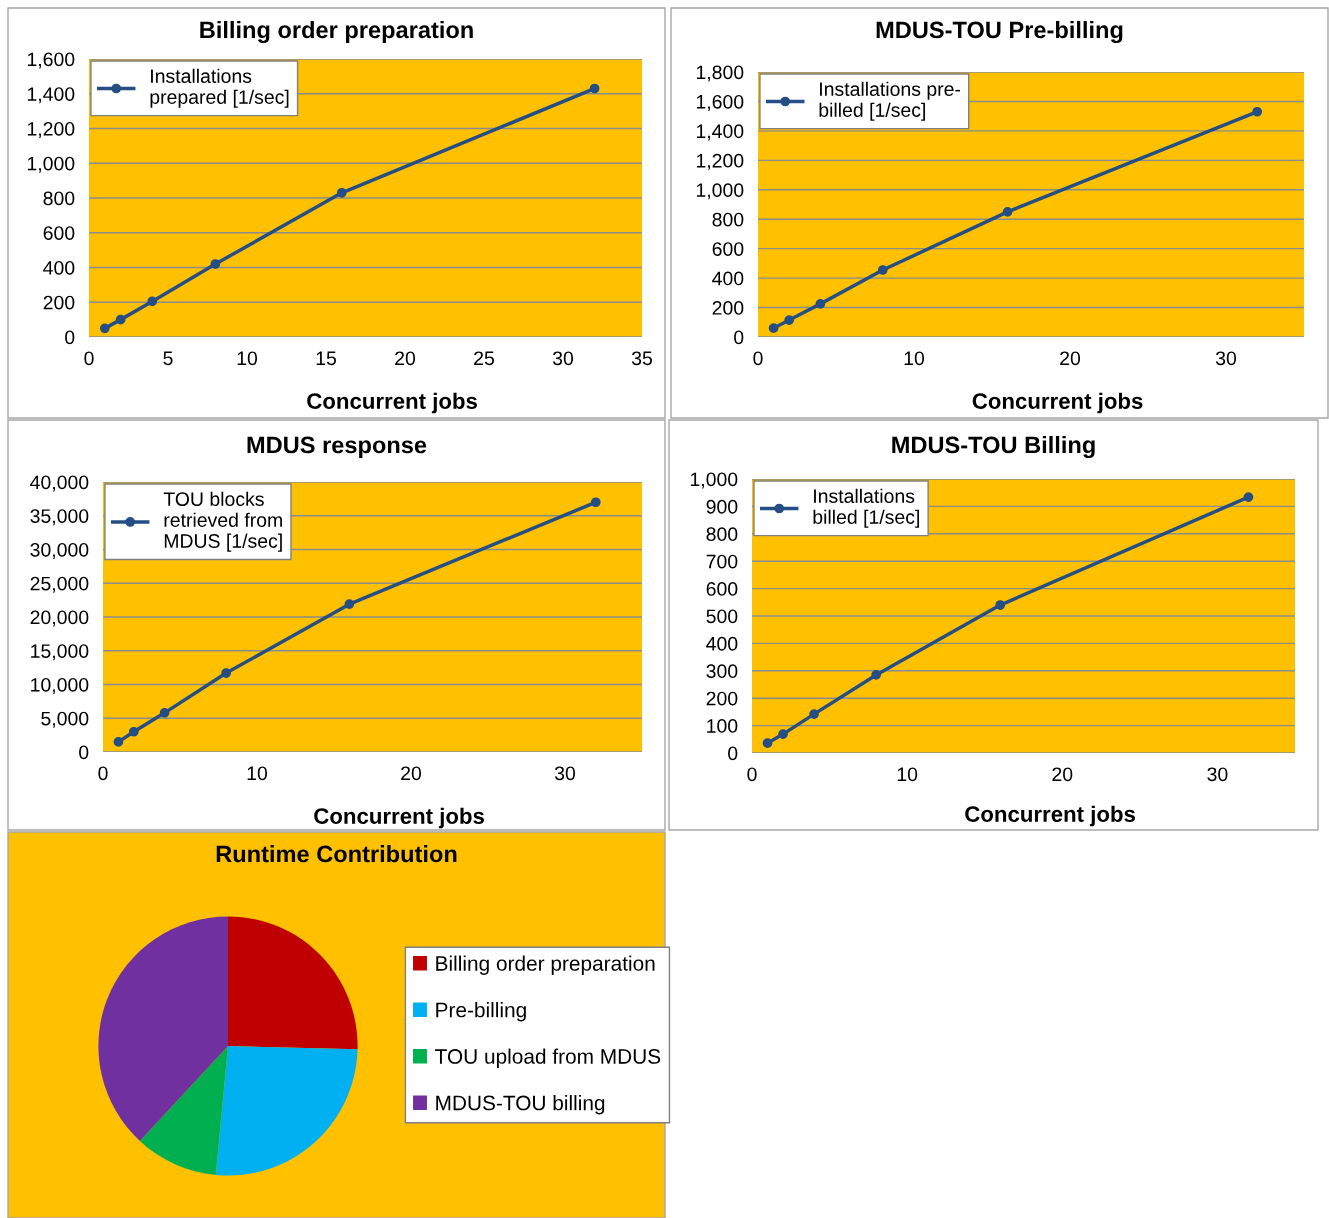 The width and height of the screenshot is (1329, 1218). What do you see at coordinates (481, 1012) in the screenshot?
I see `legend-label: Pre-billing` at bounding box center [481, 1012].